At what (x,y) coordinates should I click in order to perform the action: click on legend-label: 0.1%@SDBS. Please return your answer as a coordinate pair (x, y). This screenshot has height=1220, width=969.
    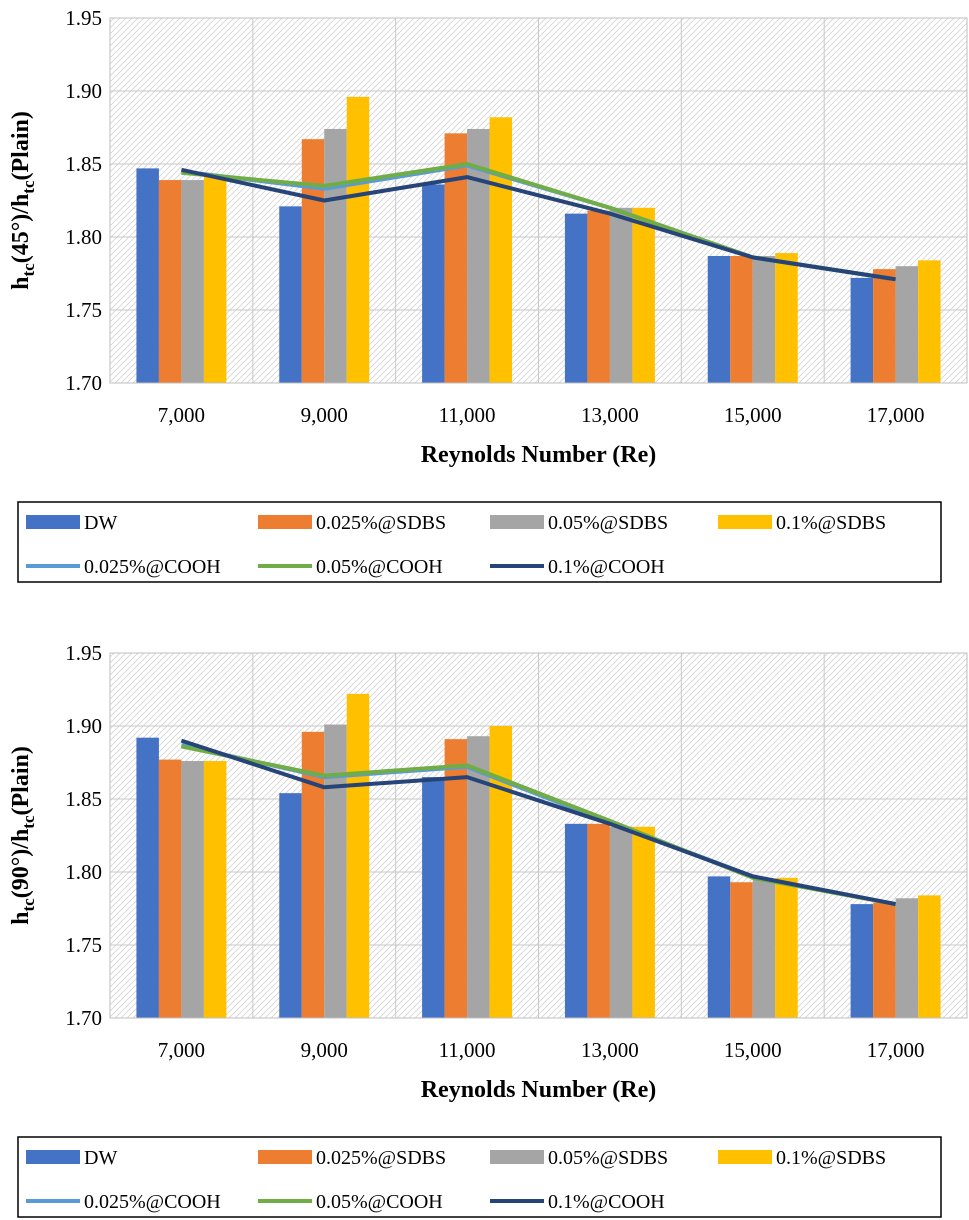
    Looking at the image, I should click on (831, 523).